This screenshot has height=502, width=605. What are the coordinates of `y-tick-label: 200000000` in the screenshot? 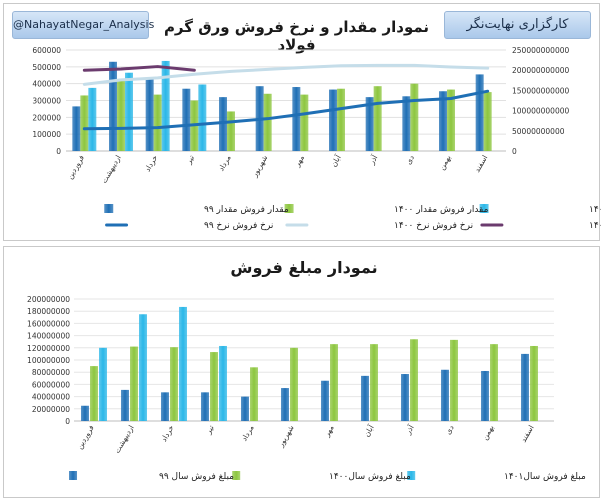 It's located at (48, 299).